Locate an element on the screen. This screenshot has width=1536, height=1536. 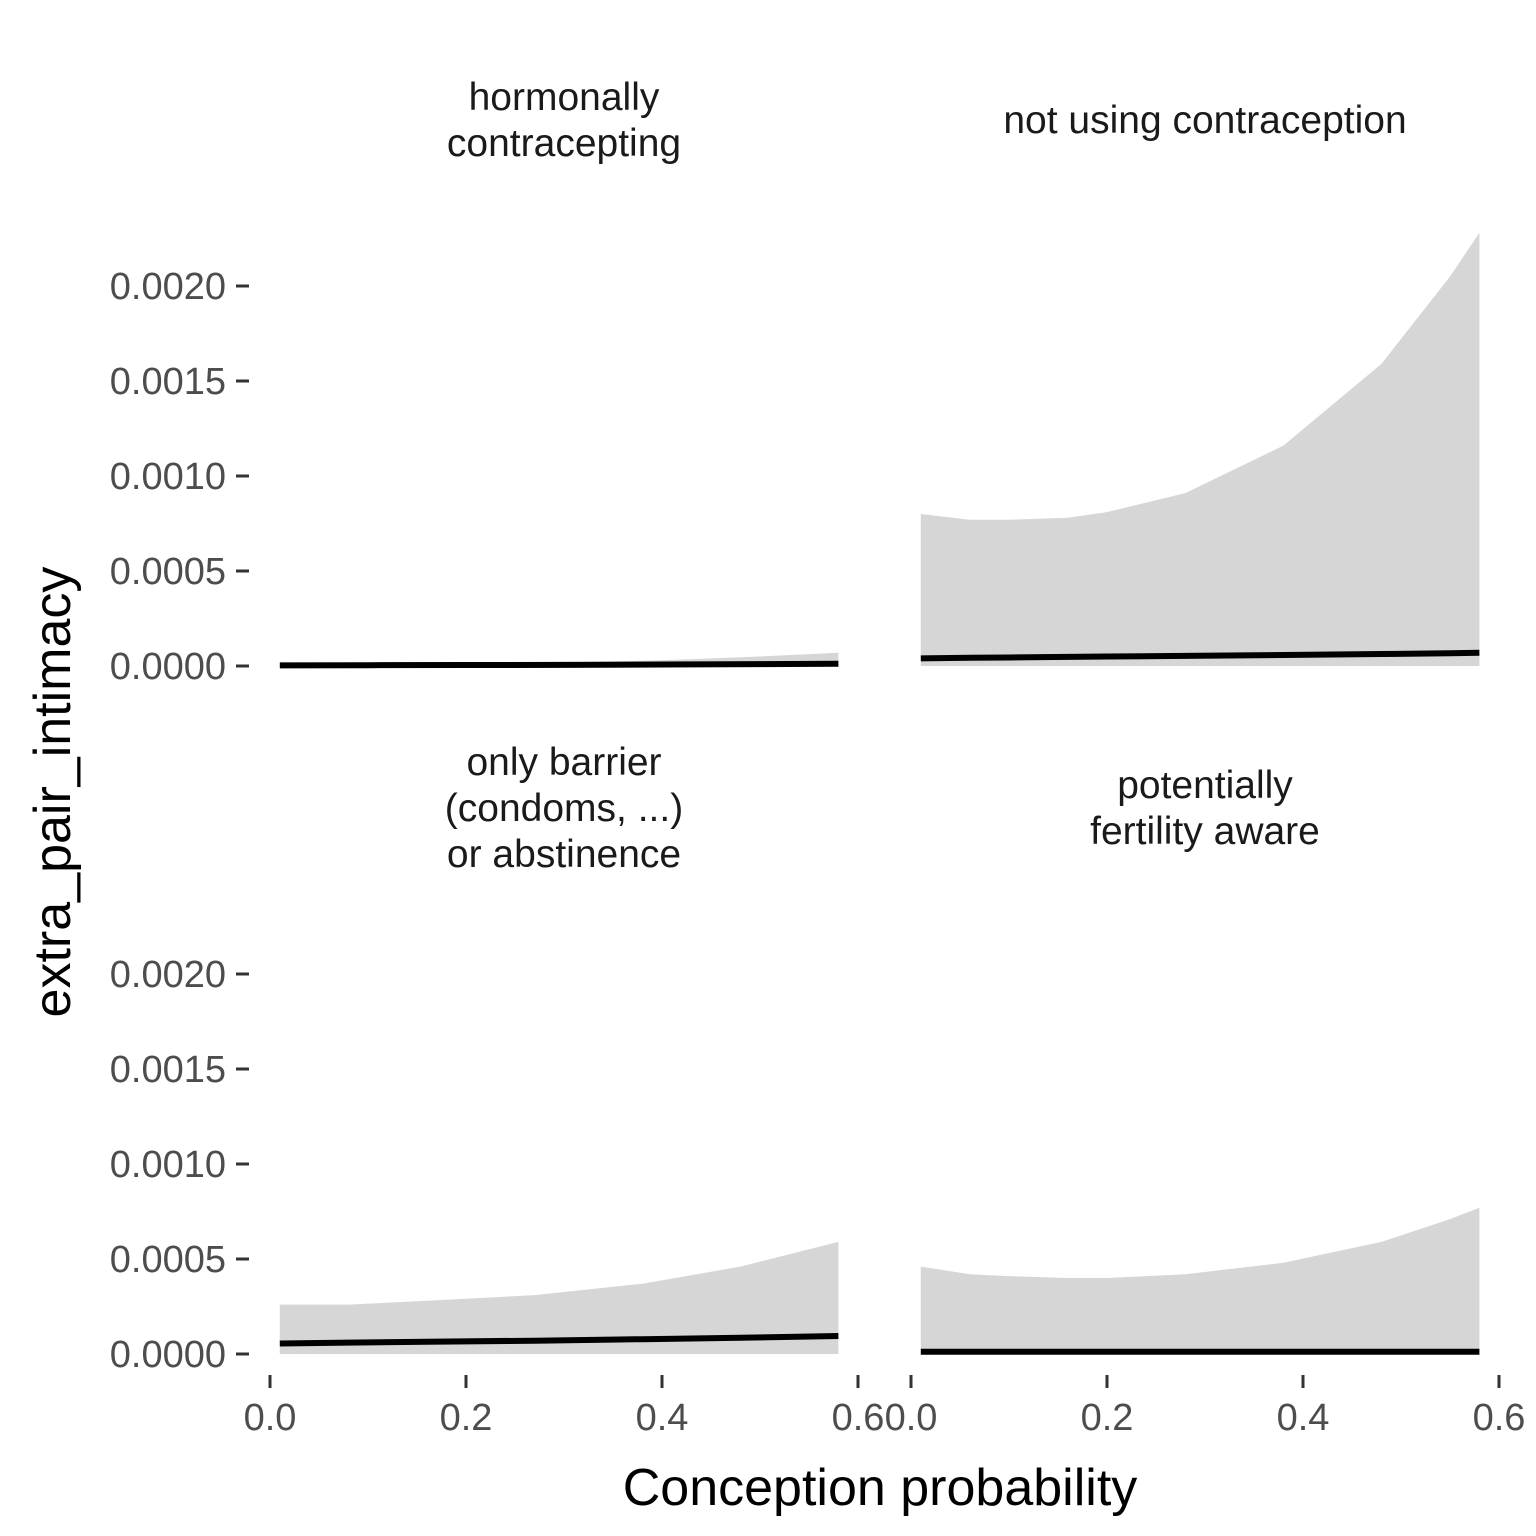
facet-panel-4: potentially fertility aware is located at coordinates (1200, 1059).